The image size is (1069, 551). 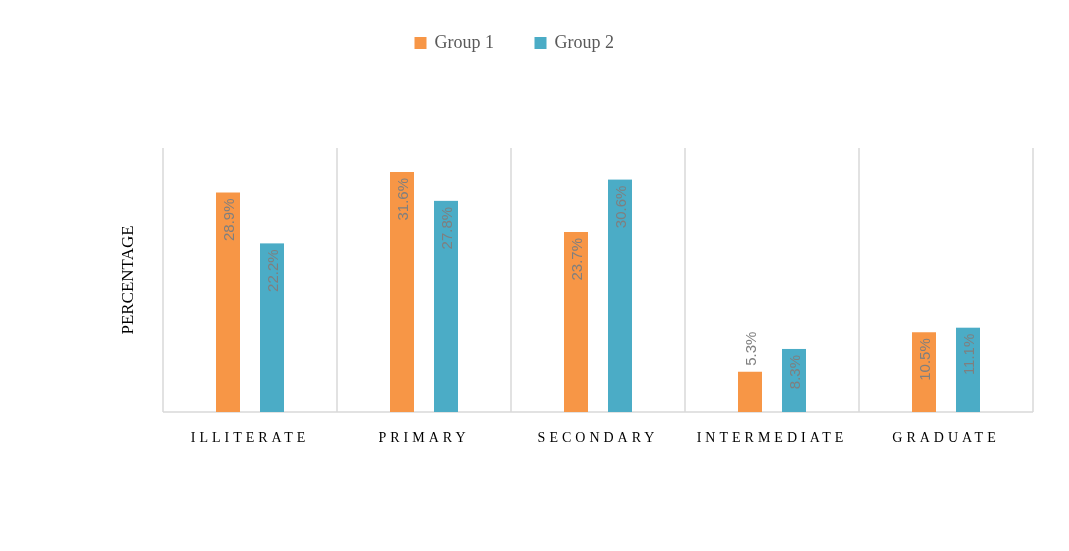 What do you see at coordinates (794, 372) in the screenshot?
I see `data-label: 8.3%` at bounding box center [794, 372].